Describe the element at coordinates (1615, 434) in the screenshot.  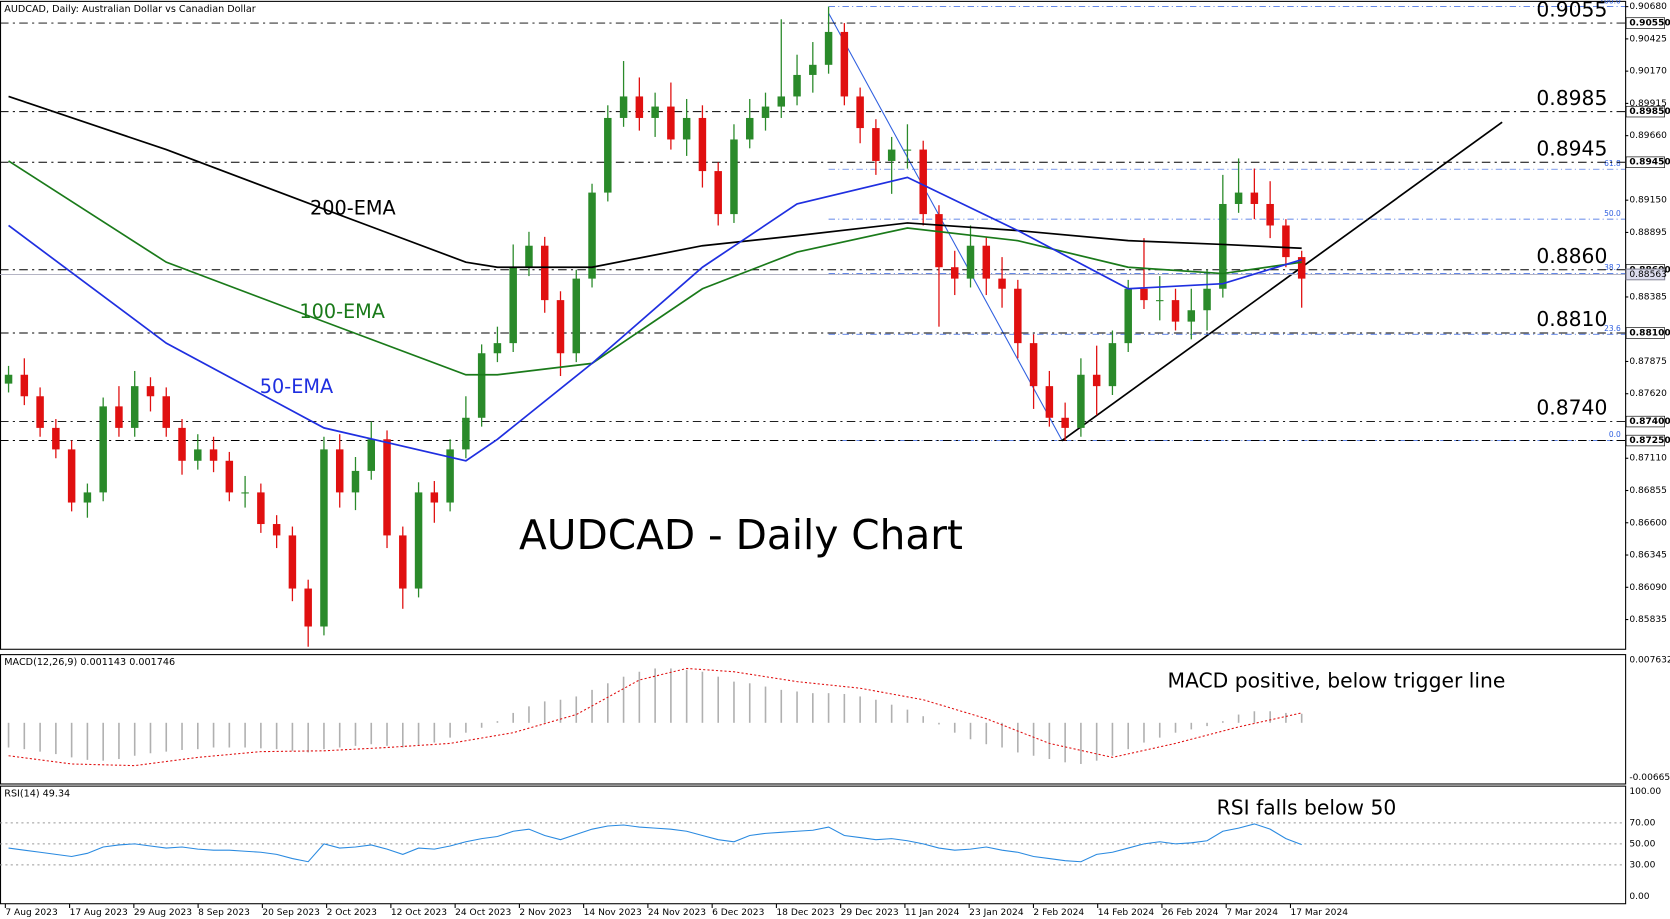
I see `fib-label: 0.0` at that location.